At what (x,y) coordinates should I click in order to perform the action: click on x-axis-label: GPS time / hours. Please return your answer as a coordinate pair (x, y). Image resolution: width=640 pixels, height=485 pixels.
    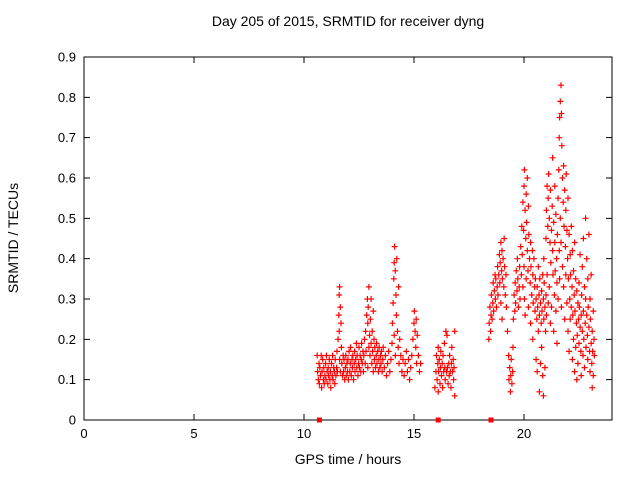
    Looking at the image, I should click on (348, 459).